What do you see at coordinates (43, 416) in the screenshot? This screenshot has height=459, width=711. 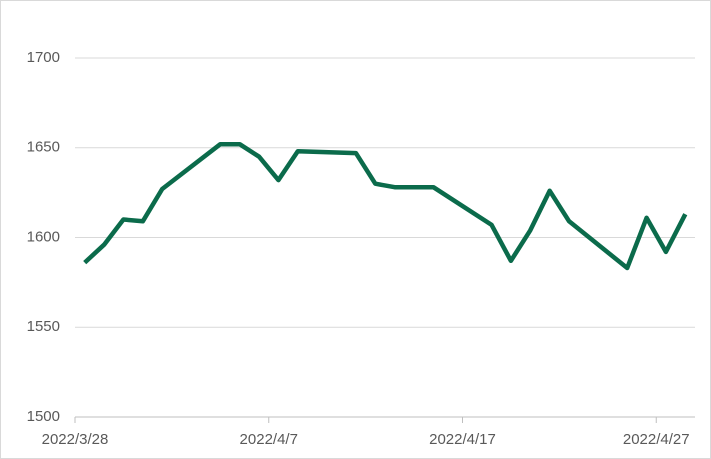 I see `y-tick-label: 1500` at bounding box center [43, 416].